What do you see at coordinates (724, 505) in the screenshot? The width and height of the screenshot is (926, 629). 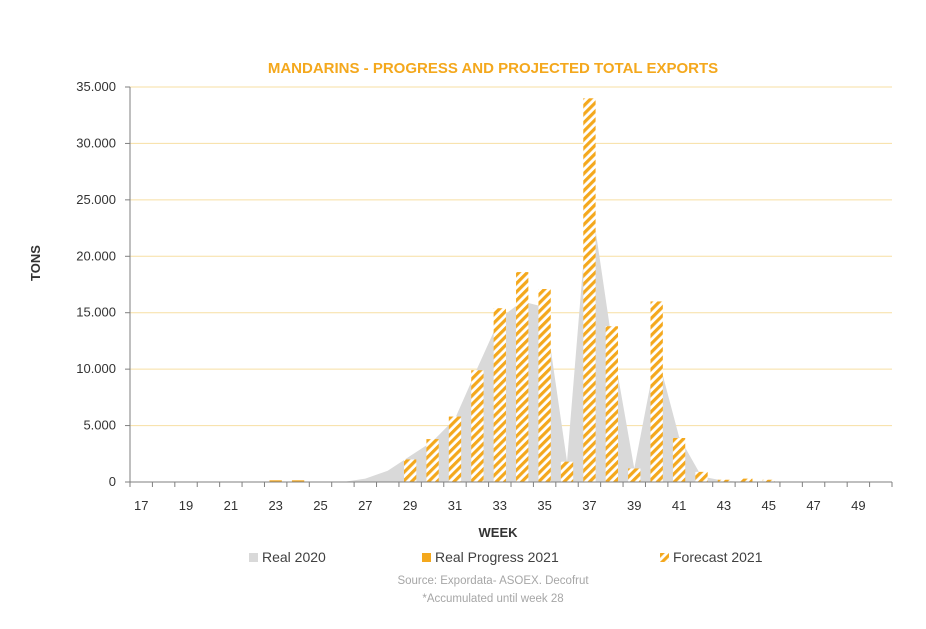 I see `x-tick-label: 43` at bounding box center [724, 505].